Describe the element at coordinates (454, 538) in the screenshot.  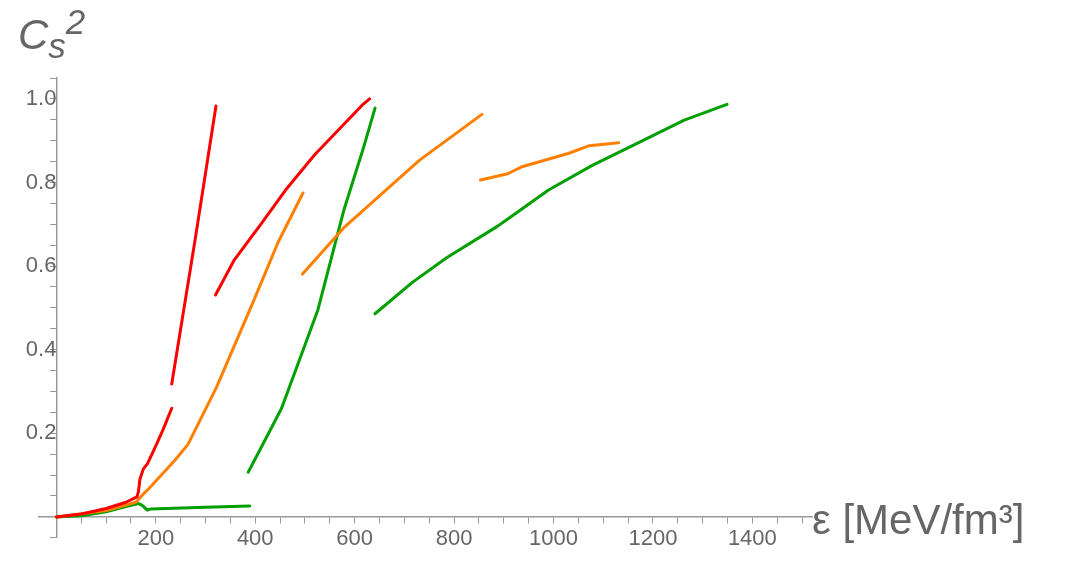
I see `x-tick-label: 800` at that location.